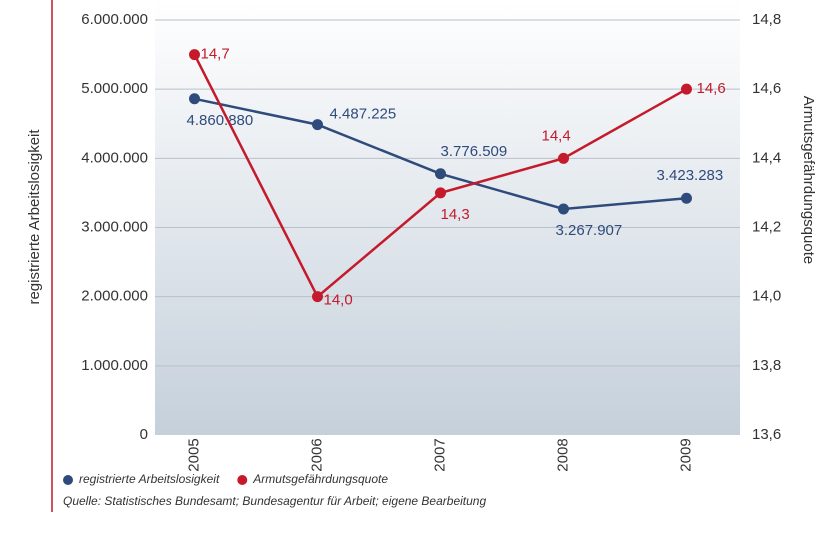  I want to click on data-label: 14,7, so click(215, 54).